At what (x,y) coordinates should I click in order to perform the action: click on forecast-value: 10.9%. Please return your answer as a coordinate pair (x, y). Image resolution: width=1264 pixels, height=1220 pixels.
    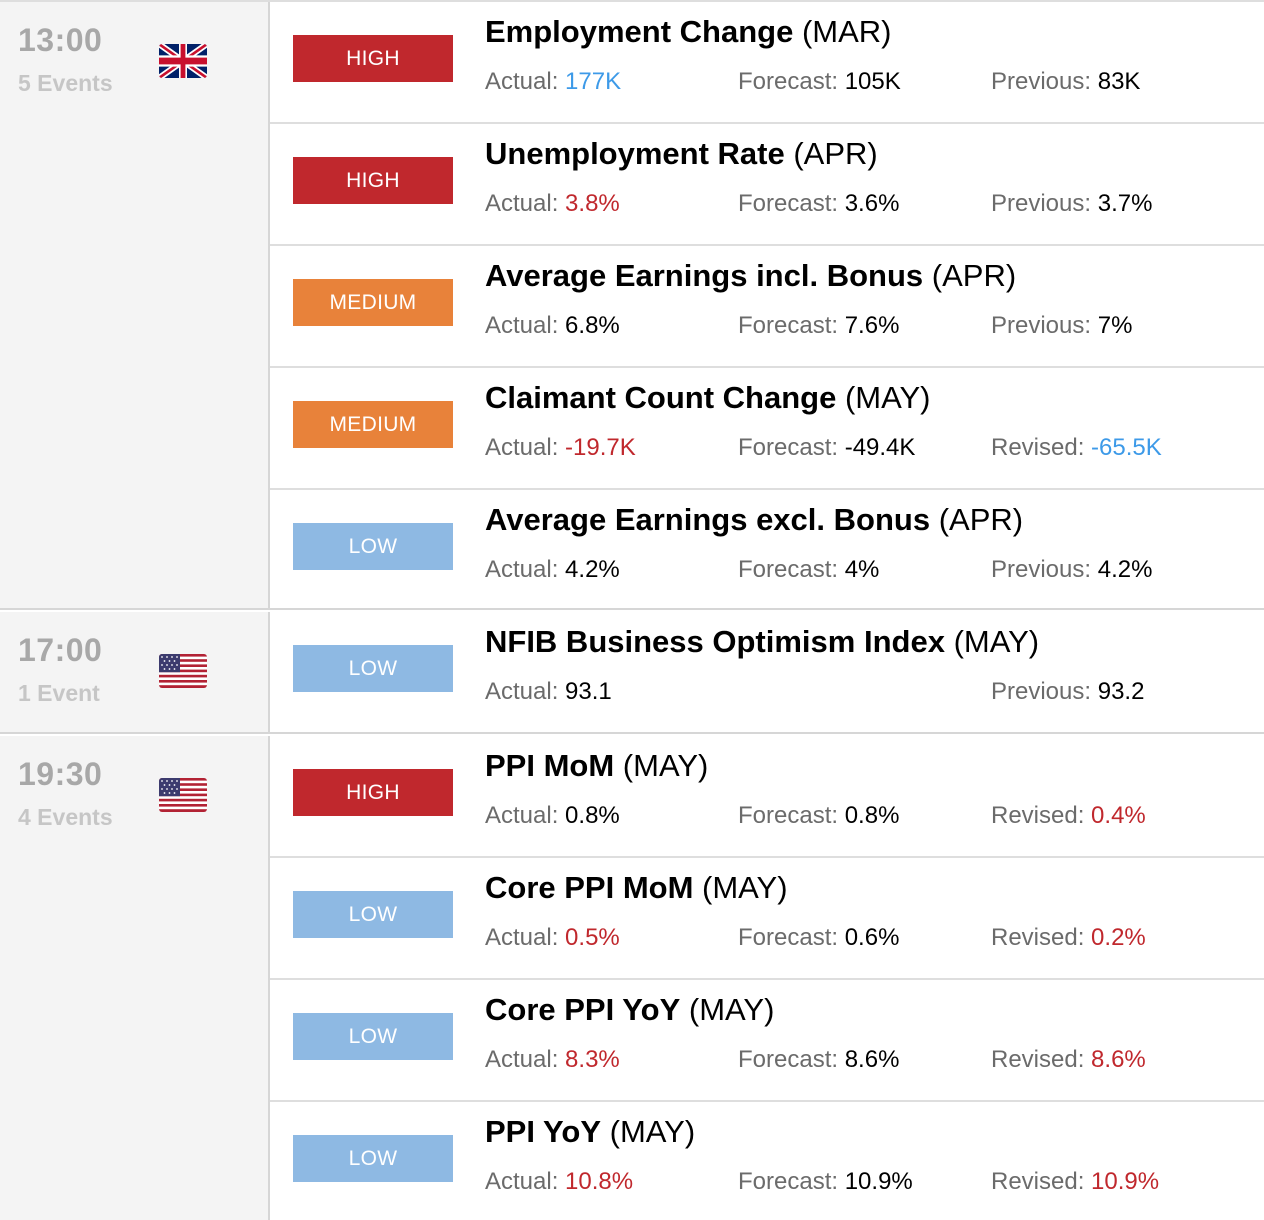
    Looking at the image, I should click on (878, 1181).